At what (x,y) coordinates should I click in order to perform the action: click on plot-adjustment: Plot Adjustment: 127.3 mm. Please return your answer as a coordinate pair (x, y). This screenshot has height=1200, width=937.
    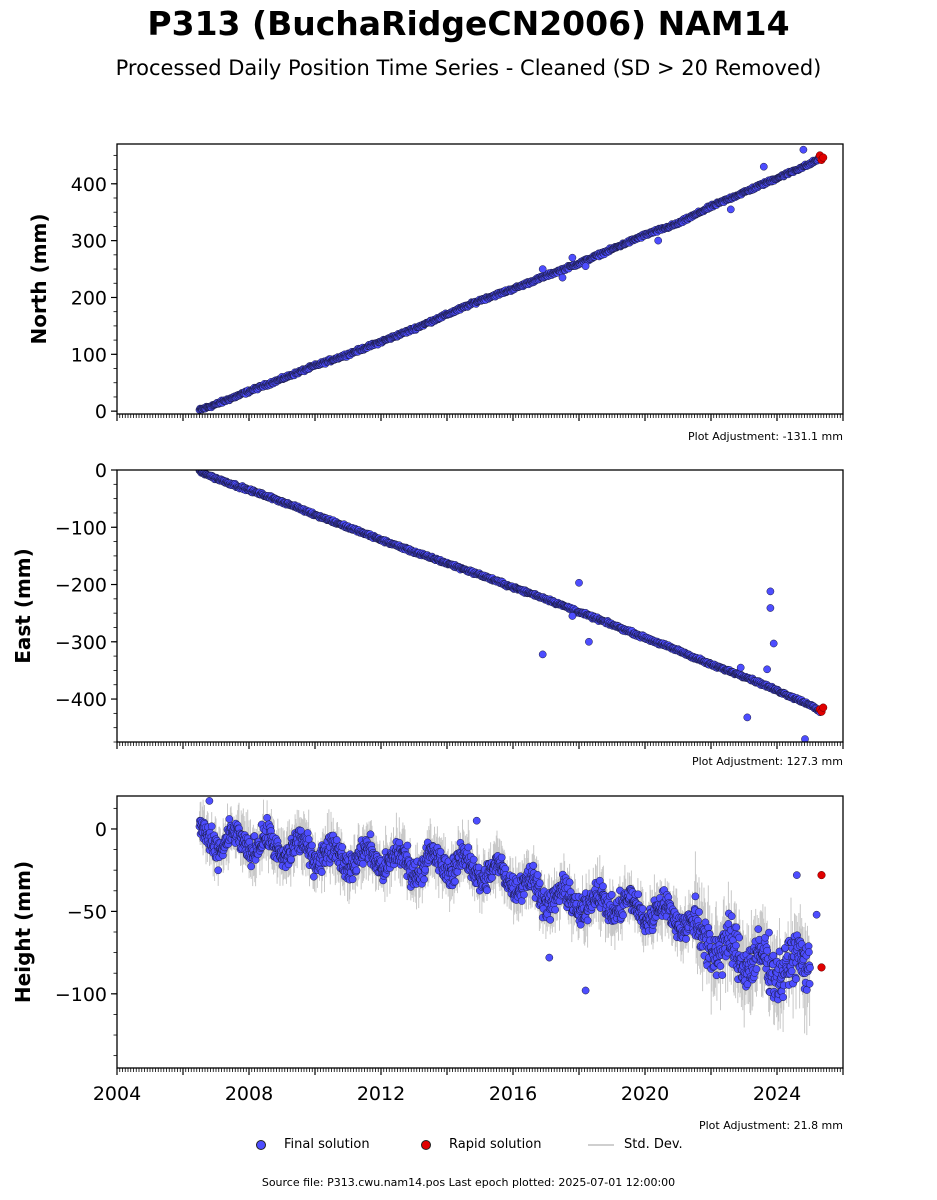
    Looking at the image, I should click on (767, 761).